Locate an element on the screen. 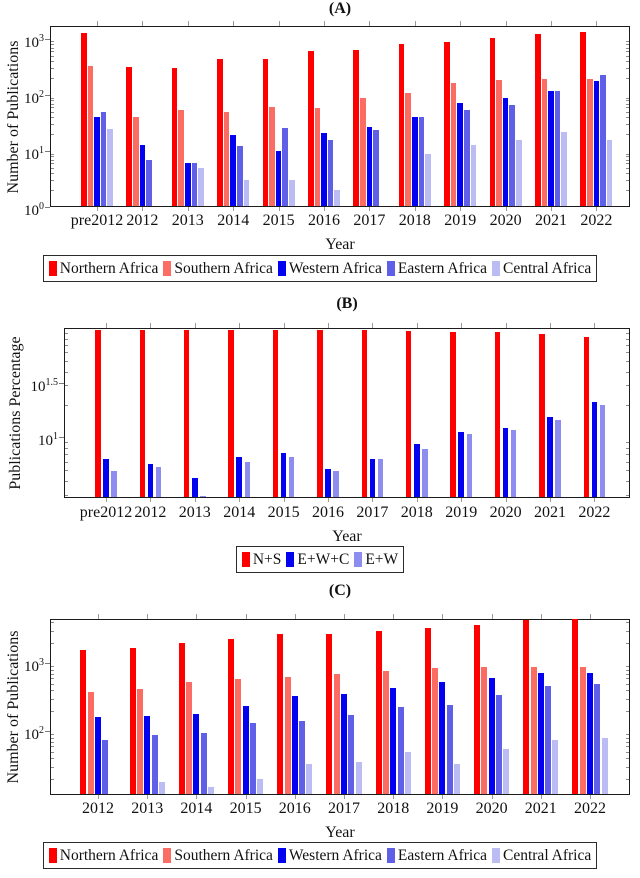 The image size is (640, 878). chart-c-y-major-tick is located at coordinates (47, 732).